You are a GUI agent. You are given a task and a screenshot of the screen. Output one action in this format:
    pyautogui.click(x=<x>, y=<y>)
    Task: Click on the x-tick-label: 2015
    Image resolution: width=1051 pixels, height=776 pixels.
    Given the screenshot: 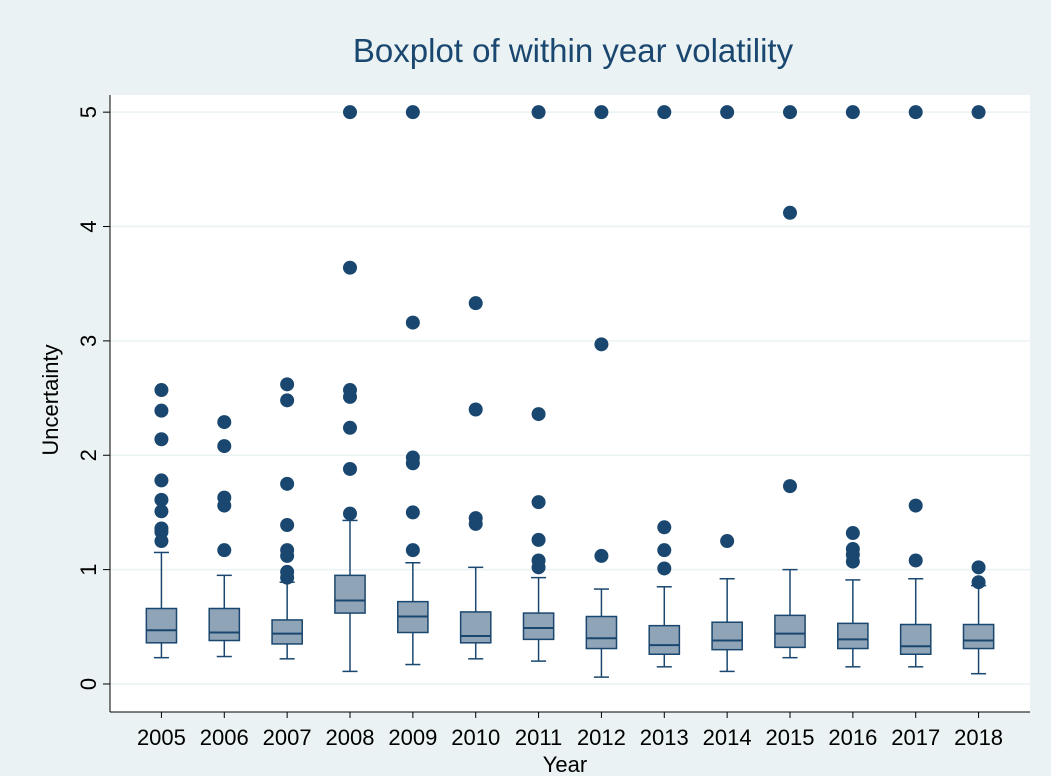 What is the action you would take?
    pyautogui.click(x=790, y=737)
    